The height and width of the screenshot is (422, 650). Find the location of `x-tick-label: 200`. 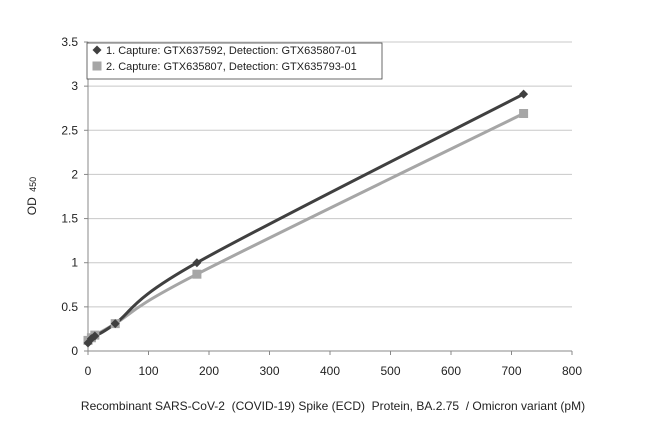

x-tick-label: 200 is located at coordinates (209, 371).